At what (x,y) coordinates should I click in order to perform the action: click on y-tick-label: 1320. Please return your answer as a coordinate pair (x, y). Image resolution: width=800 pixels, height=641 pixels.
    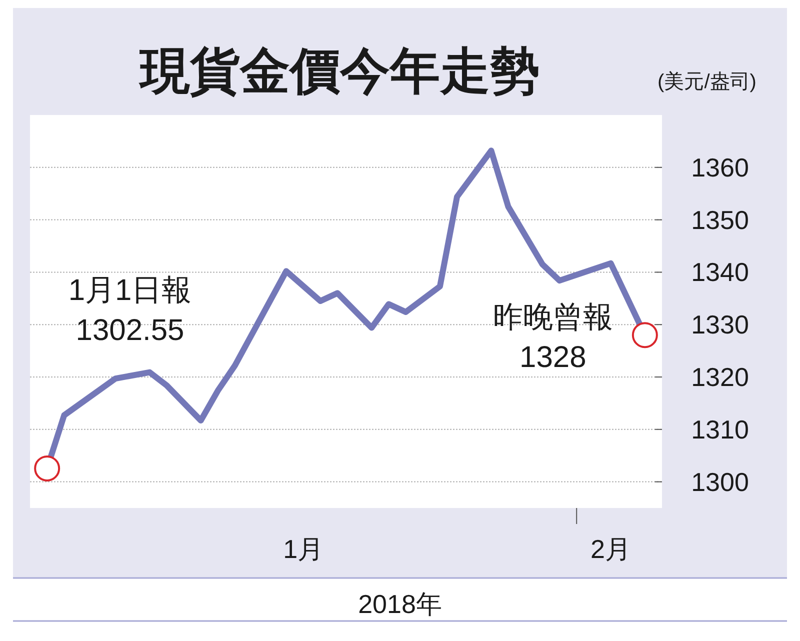
    Looking at the image, I should click on (720, 377).